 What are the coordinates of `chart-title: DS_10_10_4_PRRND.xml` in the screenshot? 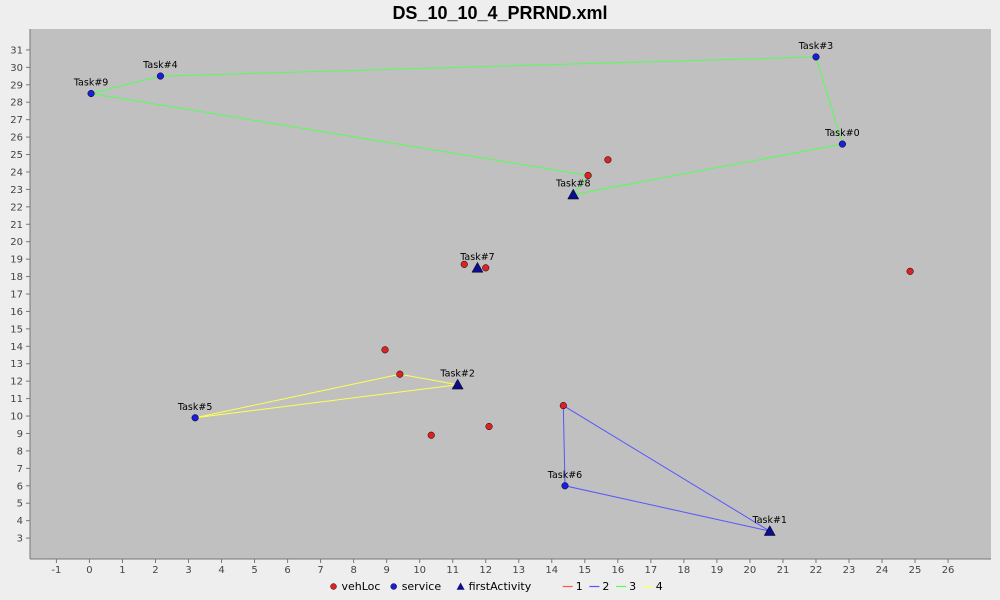 It's located at (500, 13).